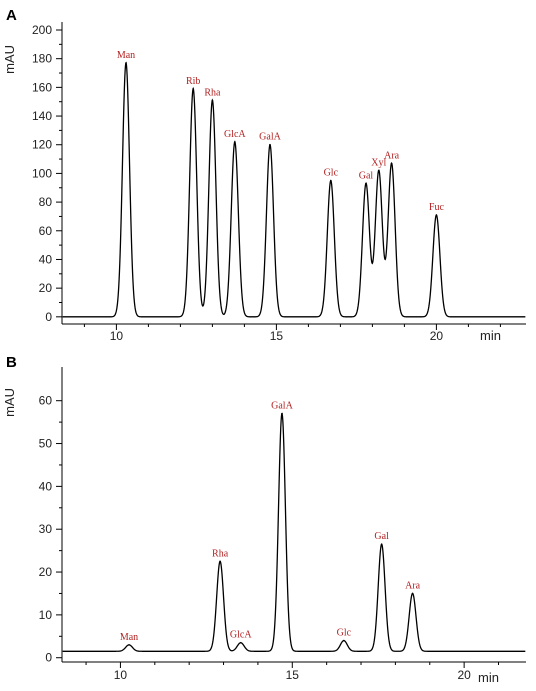 This screenshot has width=536, height=691. What do you see at coordinates (46, 202) in the screenshot?
I see `y-tick-label: 80` at bounding box center [46, 202].